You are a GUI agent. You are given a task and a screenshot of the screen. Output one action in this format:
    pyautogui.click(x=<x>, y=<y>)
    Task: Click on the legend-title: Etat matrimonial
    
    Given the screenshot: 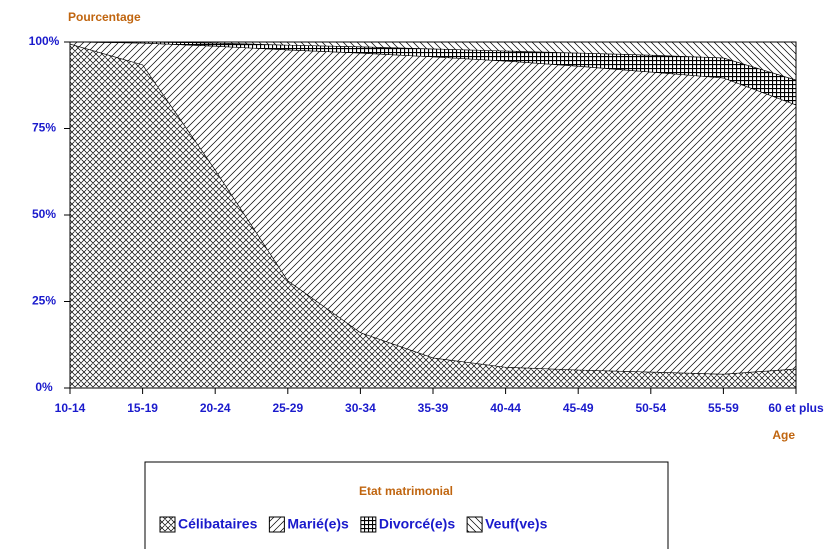 What is the action you would take?
    pyautogui.click(x=406, y=491)
    